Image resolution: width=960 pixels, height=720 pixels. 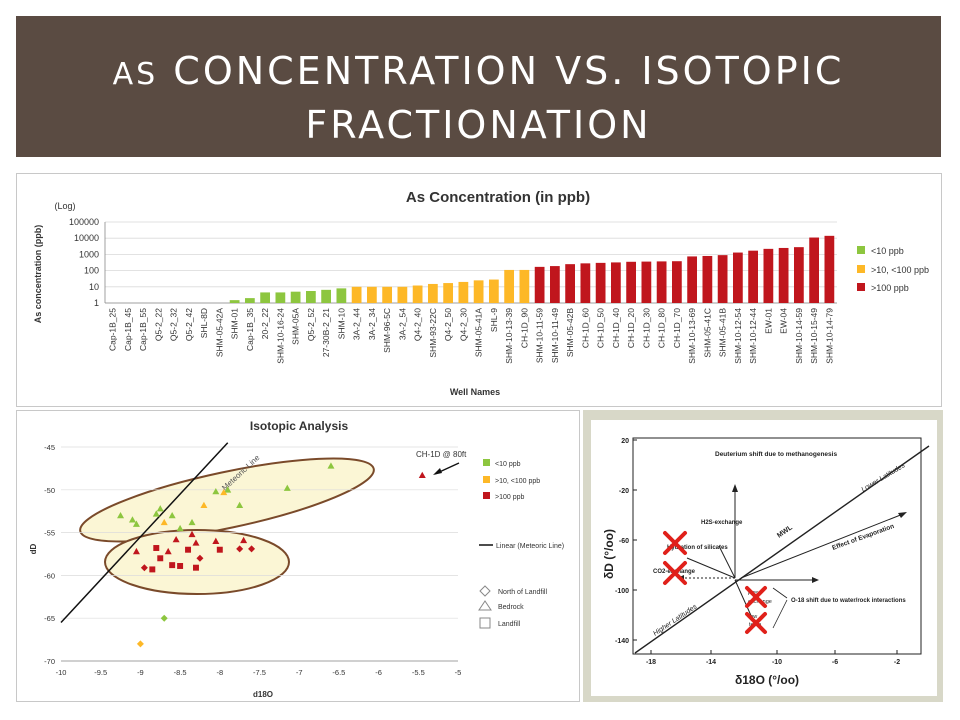 What do you see at coordinates (715, 582) in the screenshot?
I see `red-x-marks` at bounding box center [715, 582].